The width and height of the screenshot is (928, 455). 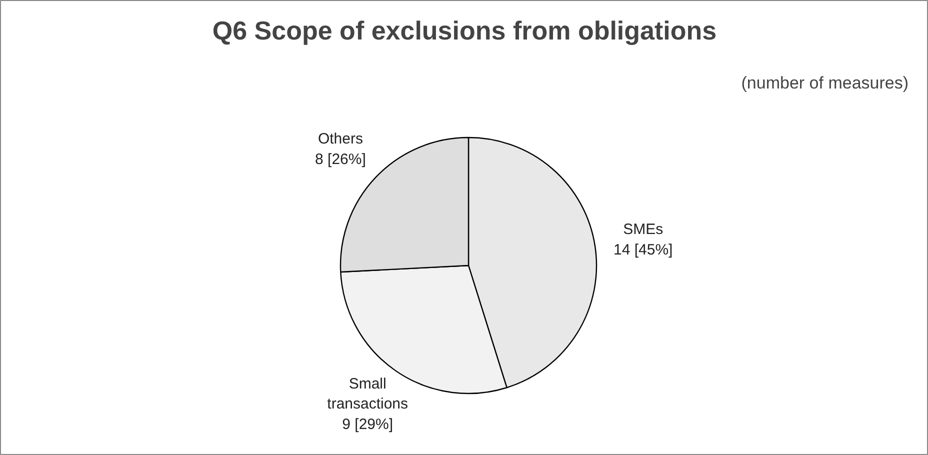 What do you see at coordinates (340, 139) in the screenshot?
I see `slice-label: Others` at bounding box center [340, 139].